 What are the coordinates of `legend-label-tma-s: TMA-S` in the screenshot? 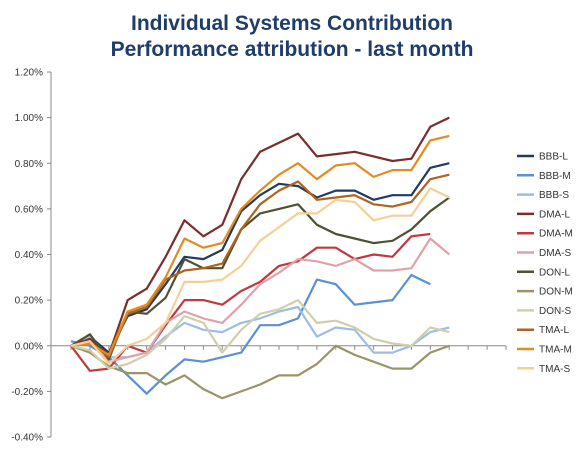 It's located at (554, 369).